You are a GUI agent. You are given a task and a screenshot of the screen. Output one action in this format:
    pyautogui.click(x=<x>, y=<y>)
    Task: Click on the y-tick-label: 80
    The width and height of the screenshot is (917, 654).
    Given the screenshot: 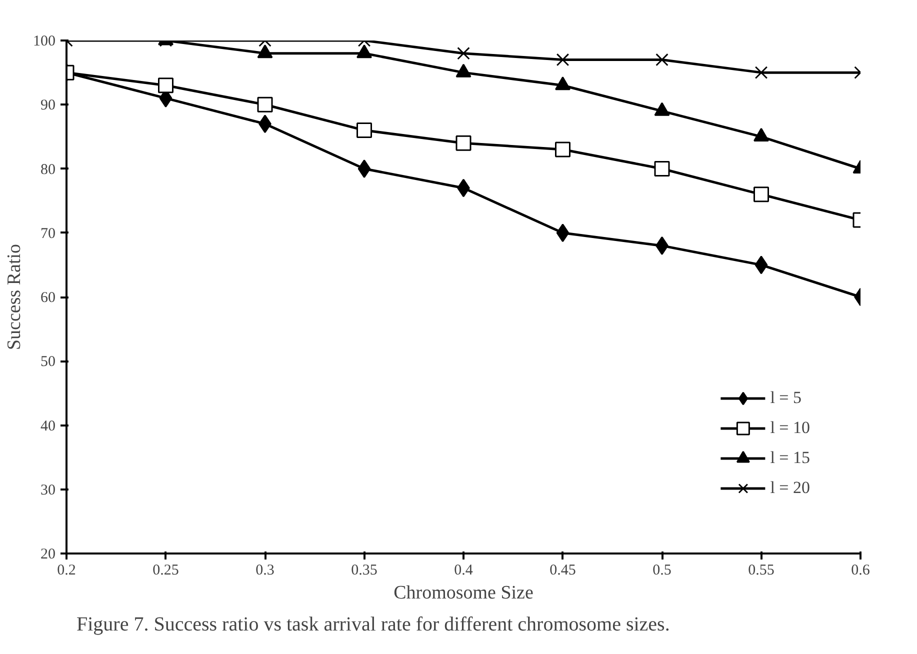 What is the action you would take?
    pyautogui.click(x=48, y=170)
    